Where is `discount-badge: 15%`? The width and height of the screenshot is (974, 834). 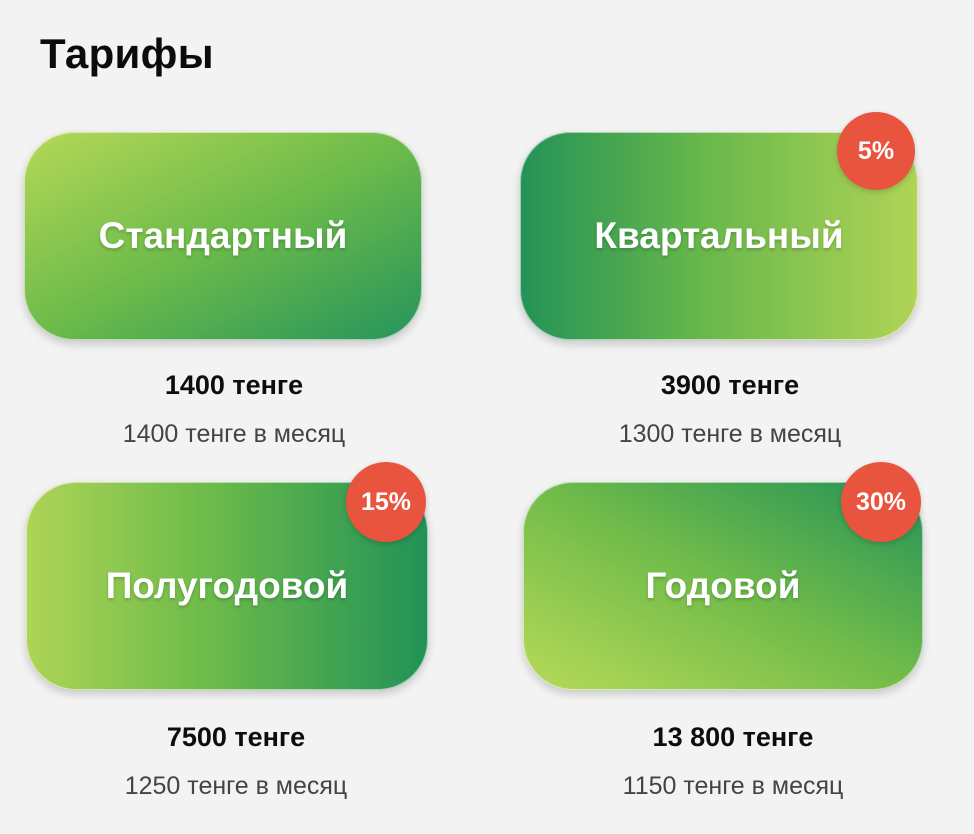 discount-badge: 15% is located at coordinates (386, 502).